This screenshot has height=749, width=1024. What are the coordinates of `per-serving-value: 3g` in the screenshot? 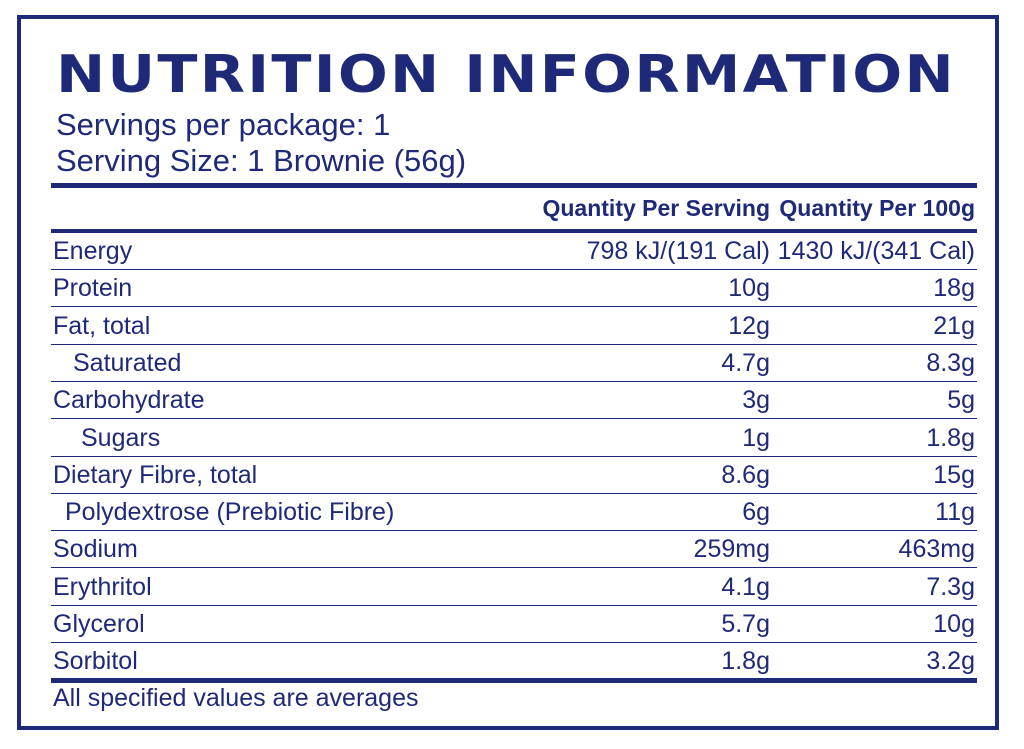 It's located at (756, 400).